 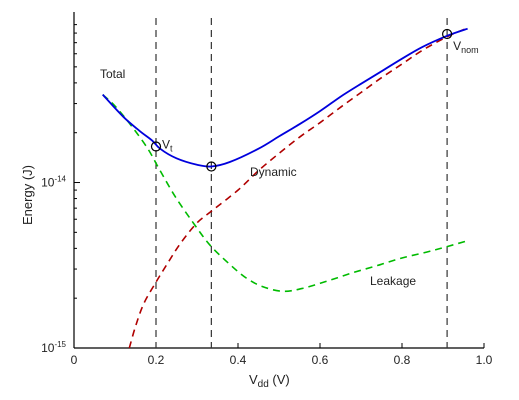 What do you see at coordinates (466, 47) in the screenshot?
I see `marker-label: Vnom` at bounding box center [466, 47].